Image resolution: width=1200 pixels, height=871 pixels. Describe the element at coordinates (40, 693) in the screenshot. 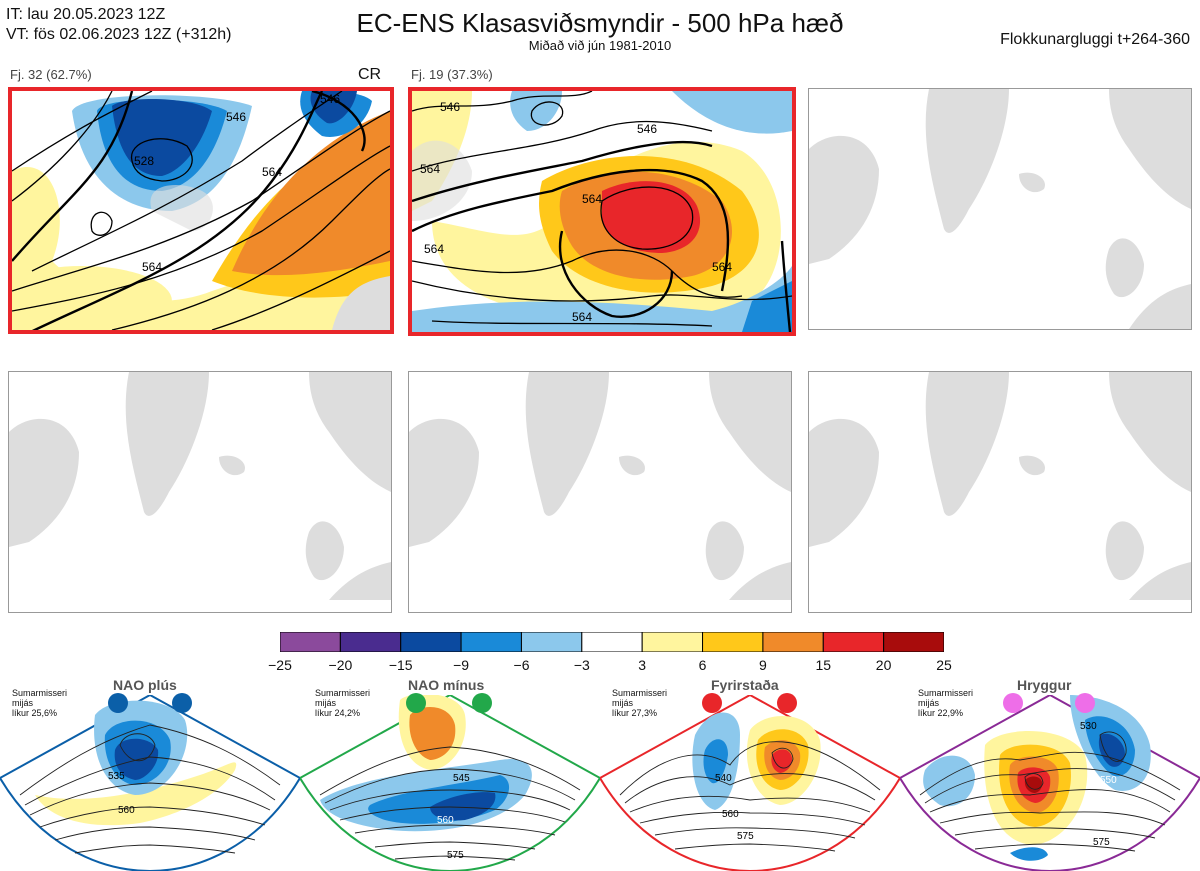

I see `regime-nao-plus-season: Sumarmisseri` at that location.